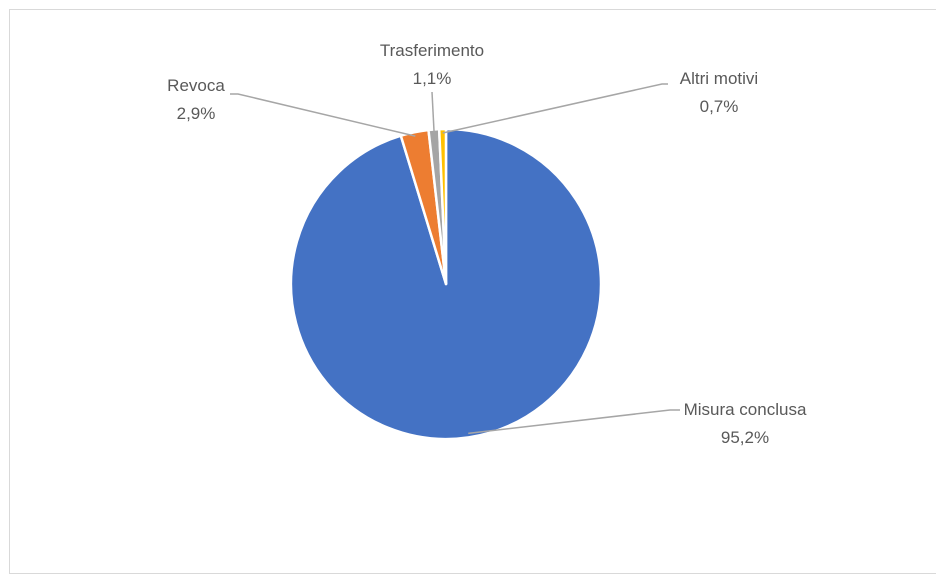 This screenshot has width=936, height=574. What do you see at coordinates (196, 113) in the screenshot?
I see `slice-value-revoca: 2,9%` at bounding box center [196, 113].